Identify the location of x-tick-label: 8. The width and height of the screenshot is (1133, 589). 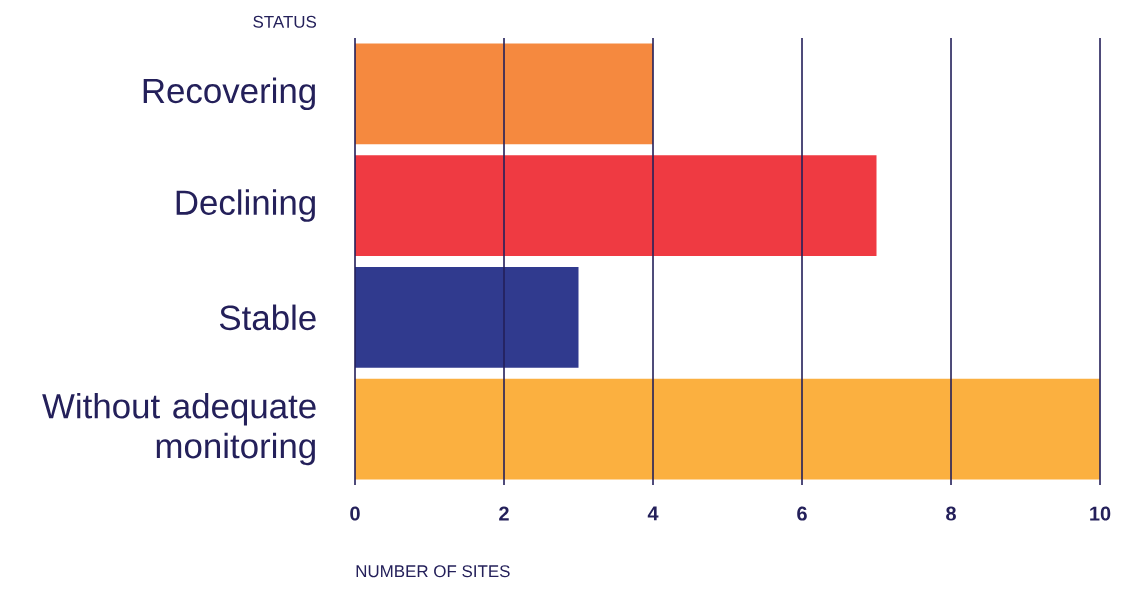
(951, 513).